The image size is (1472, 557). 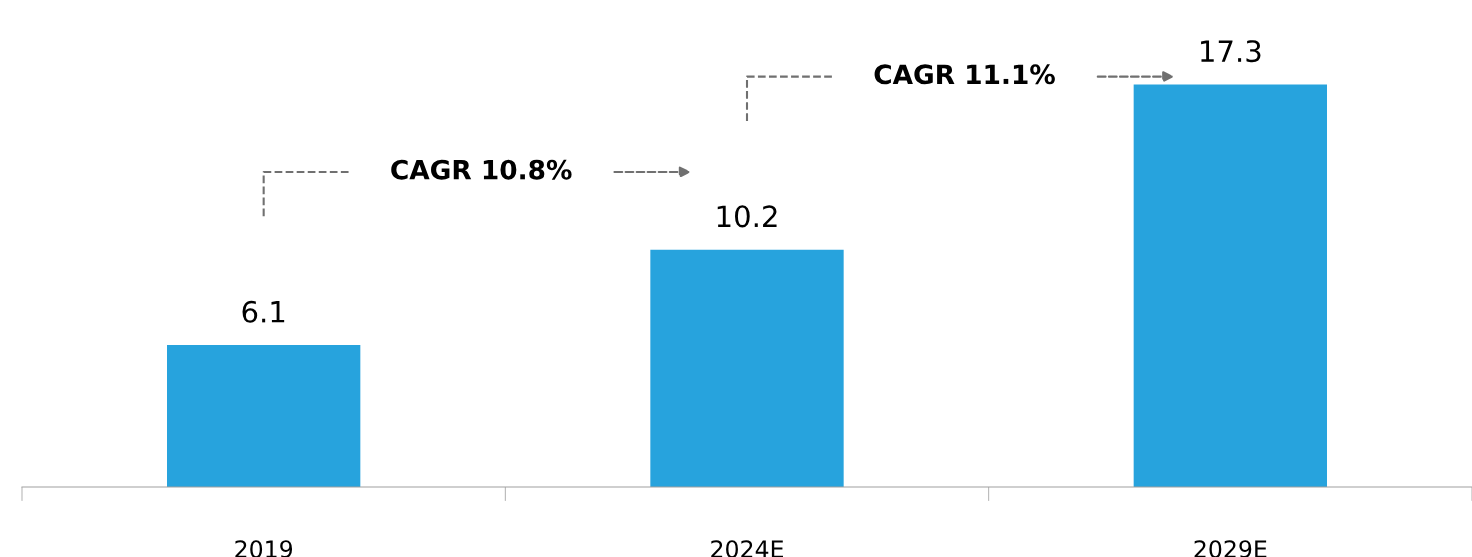 What do you see at coordinates (747, 216) in the screenshot?
I see `data-label: 10.2` at bounding box center [747, 216].